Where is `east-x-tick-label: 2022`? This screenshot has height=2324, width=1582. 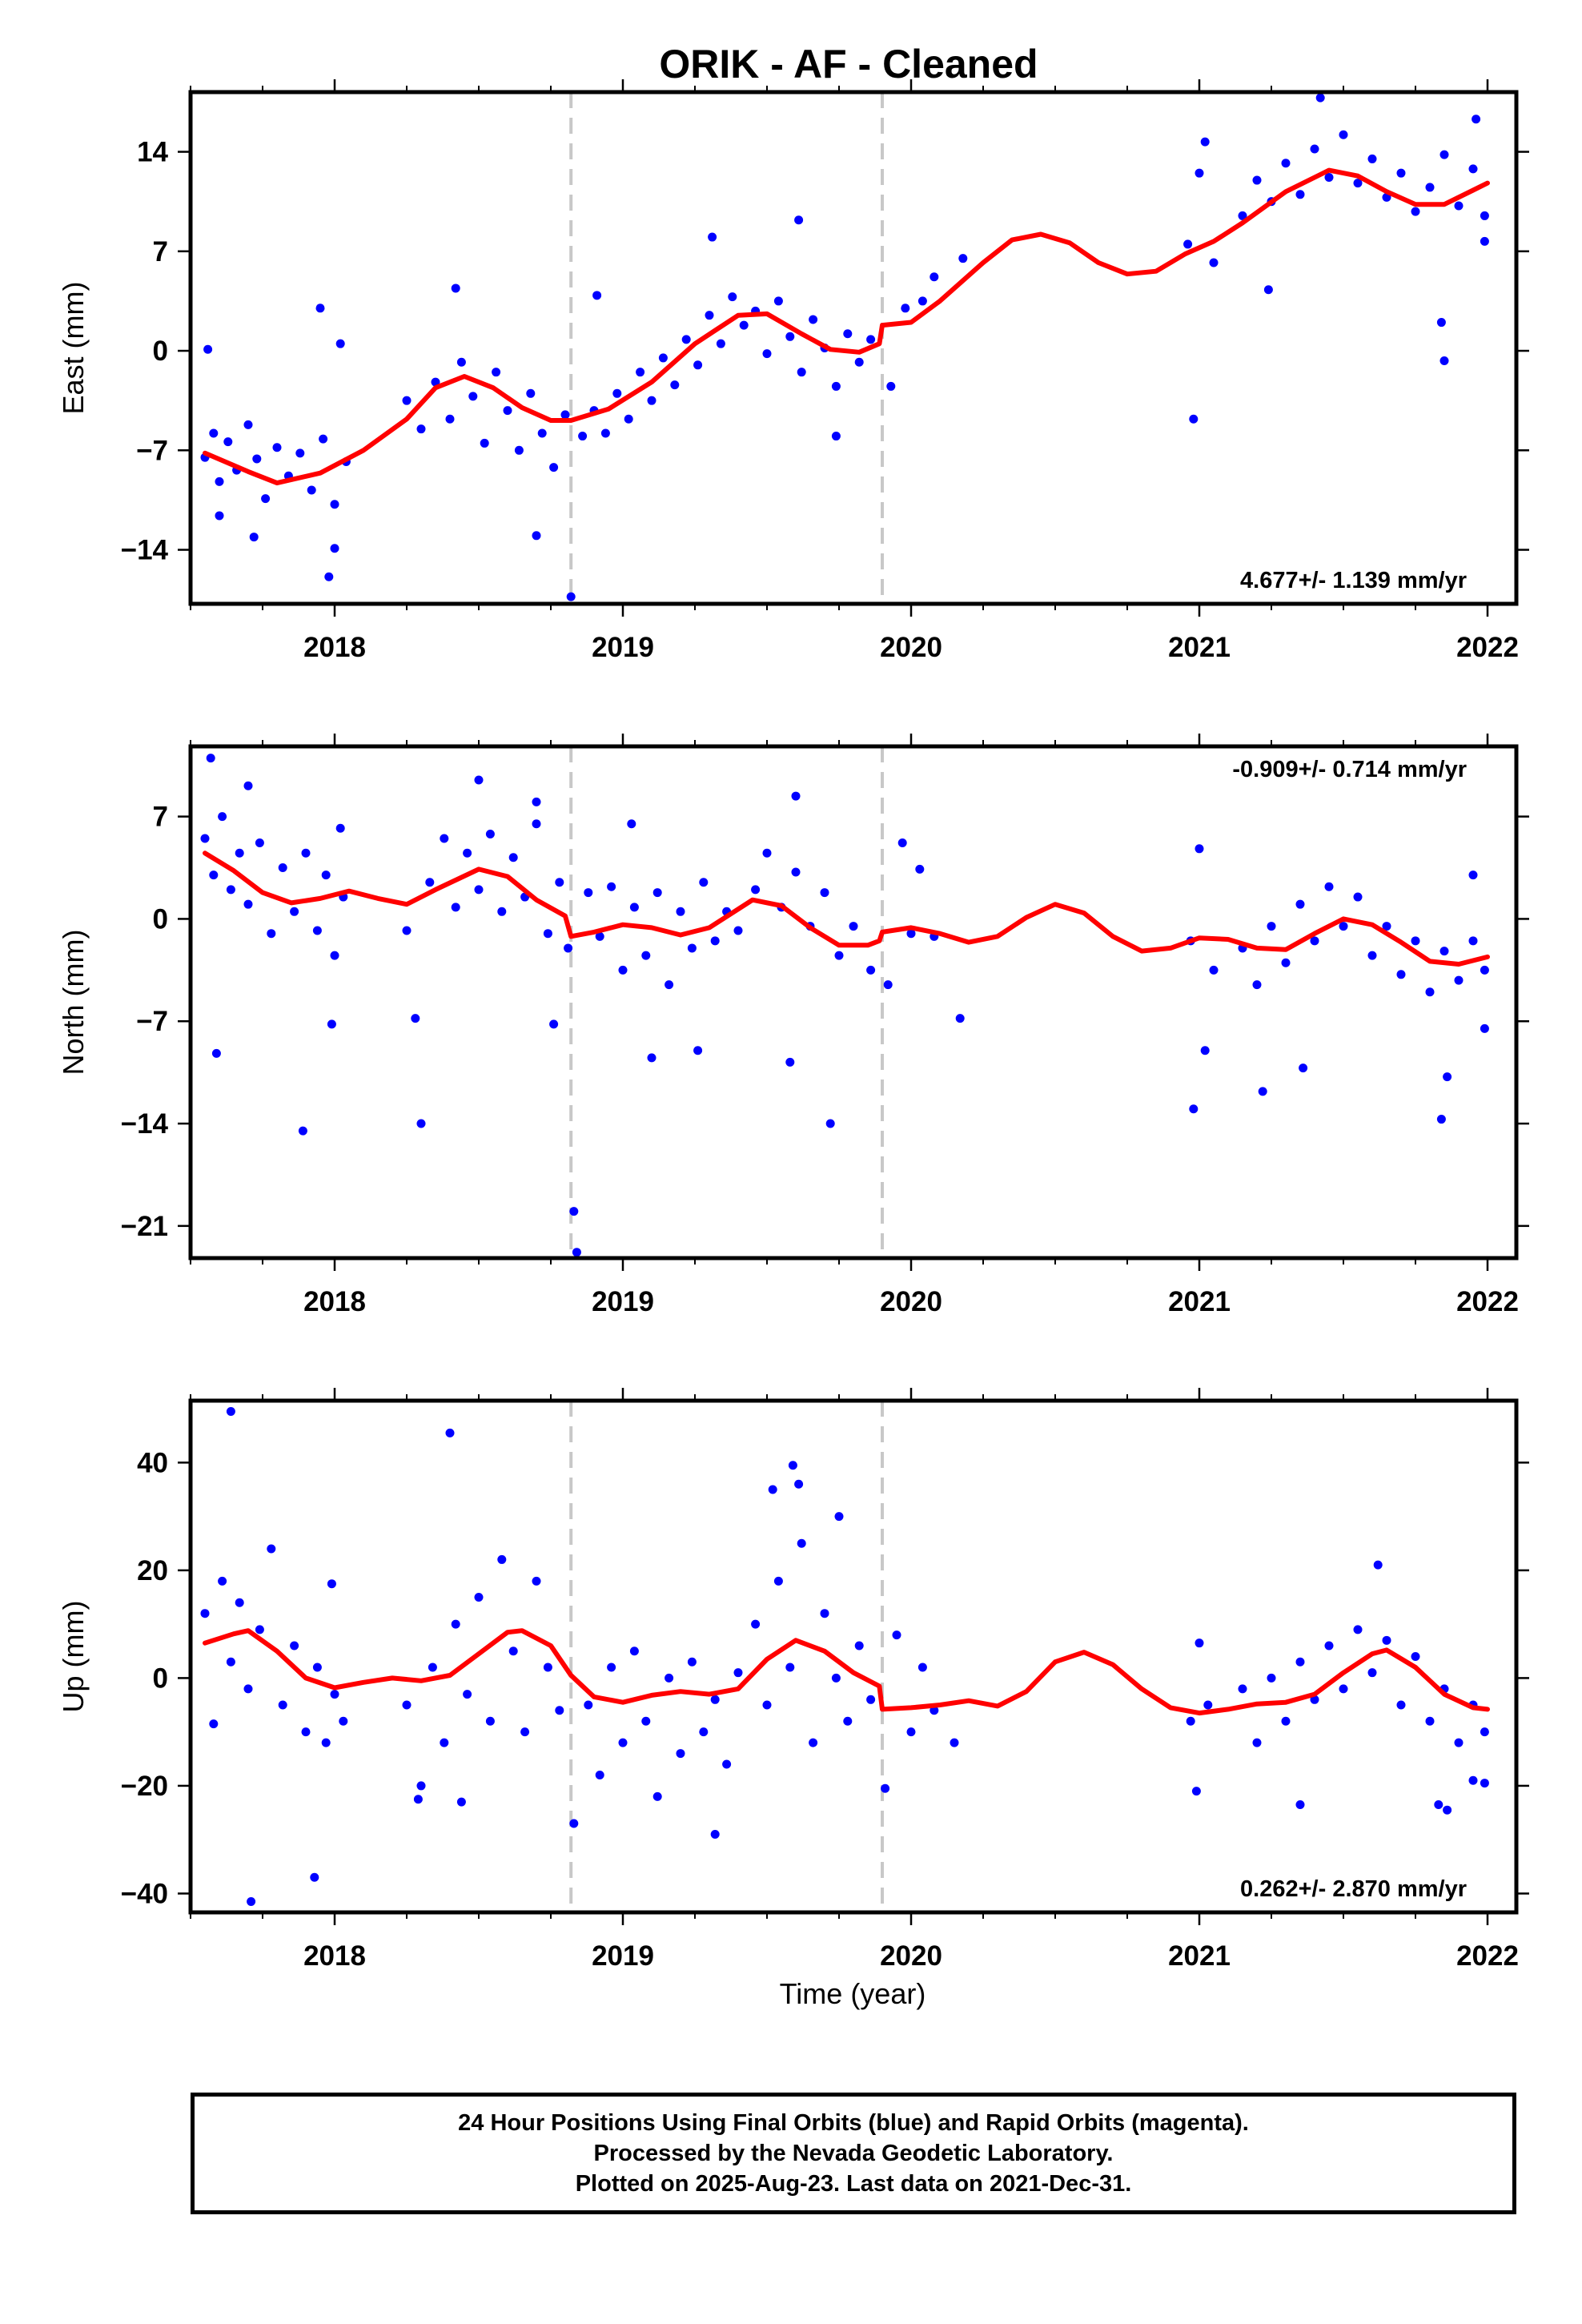
east-x-tick-label: 2022 is located at coordinates (1488, 647).